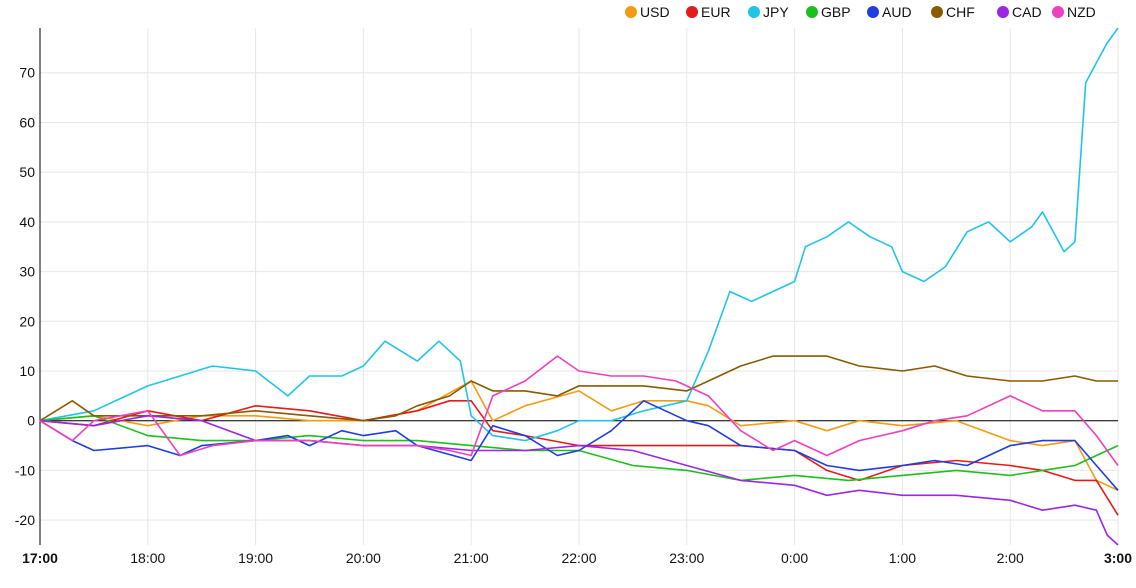 The image size is (1136, 588). I want to click on legend-item-eur: EUR, so click(708, 12).